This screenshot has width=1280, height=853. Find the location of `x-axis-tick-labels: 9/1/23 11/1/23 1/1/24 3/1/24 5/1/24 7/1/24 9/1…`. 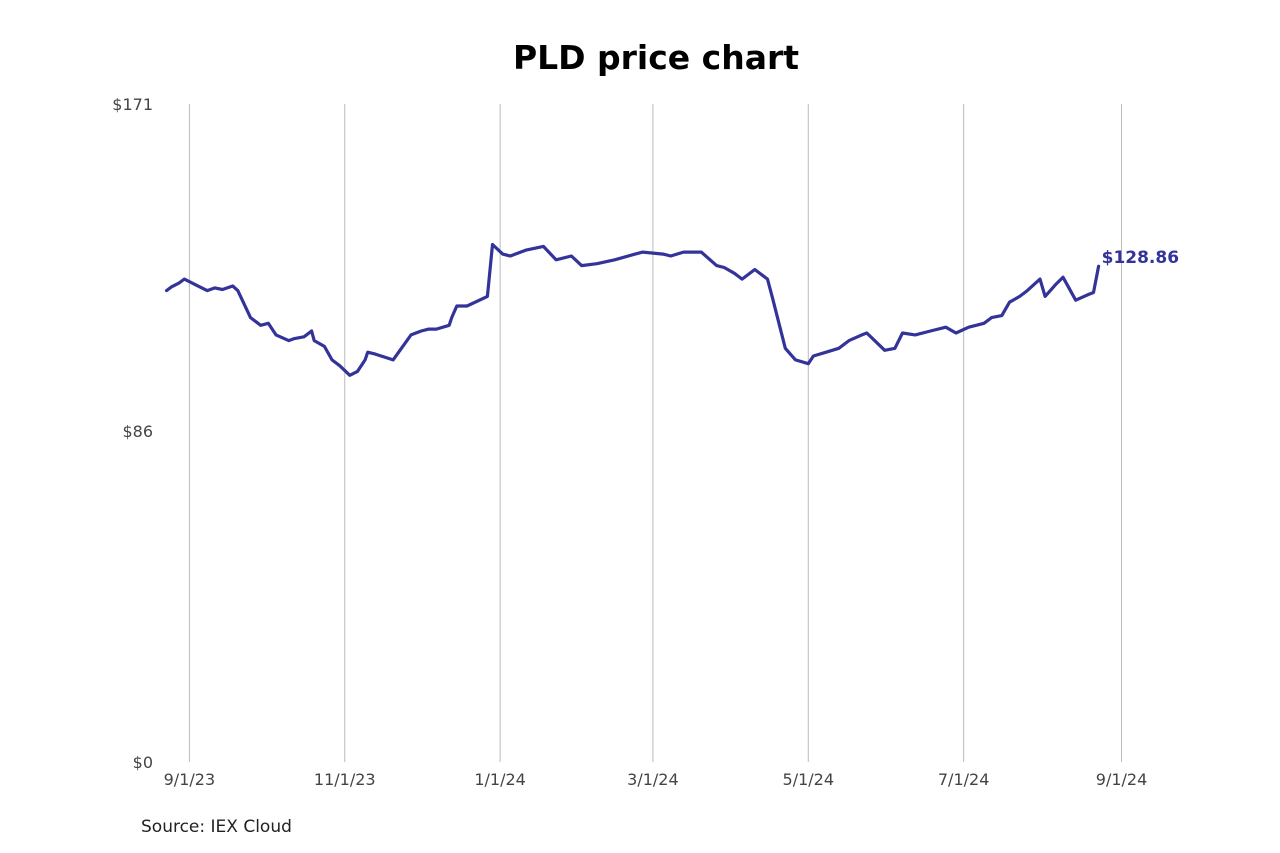

x-axis-tick-labels: 9/1/23 11/1/23 1/1/24 3/1/24 5/1/24 7/1/24 9/1… is located at coordinates (656, 779).